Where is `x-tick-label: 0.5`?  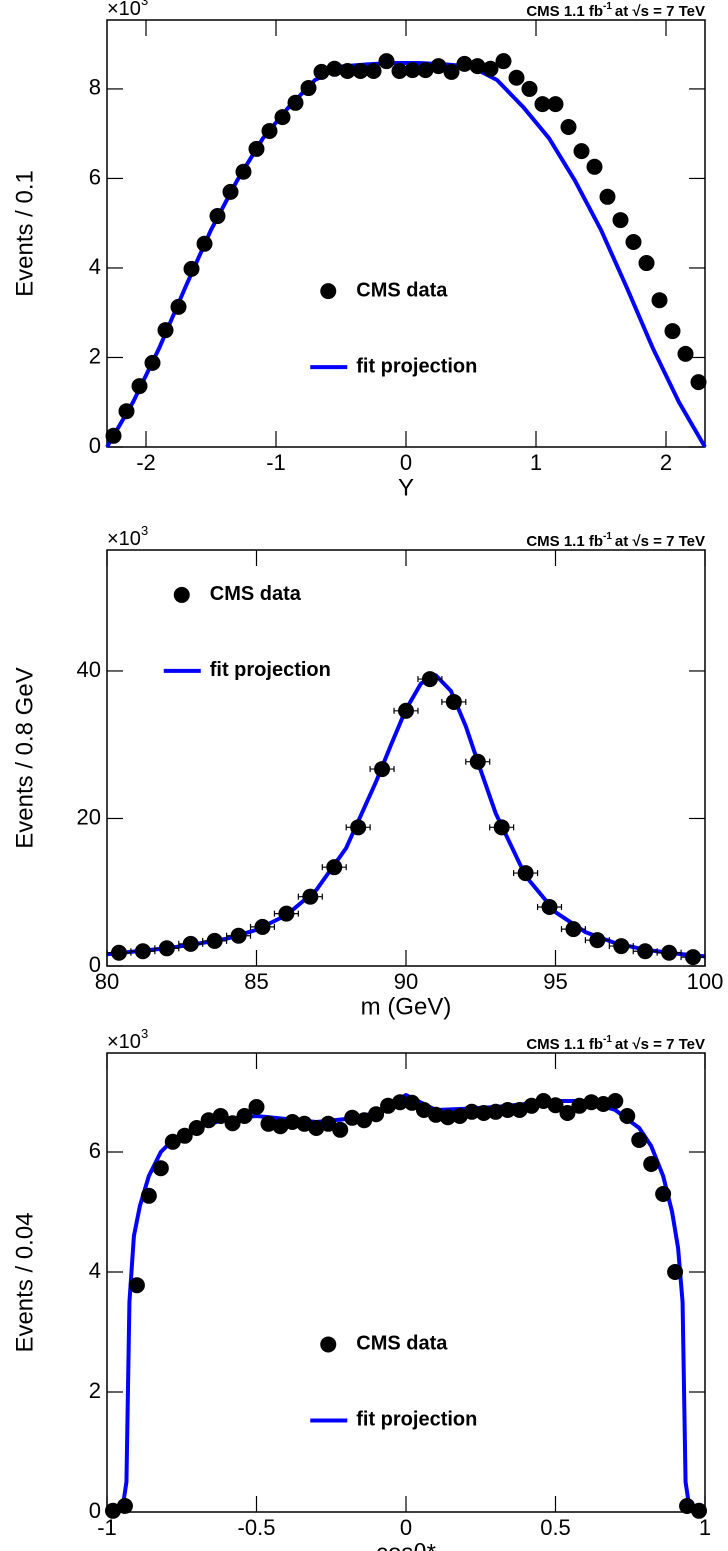 x-tick-label: 0.5 is located at coordinates (555, 1527).